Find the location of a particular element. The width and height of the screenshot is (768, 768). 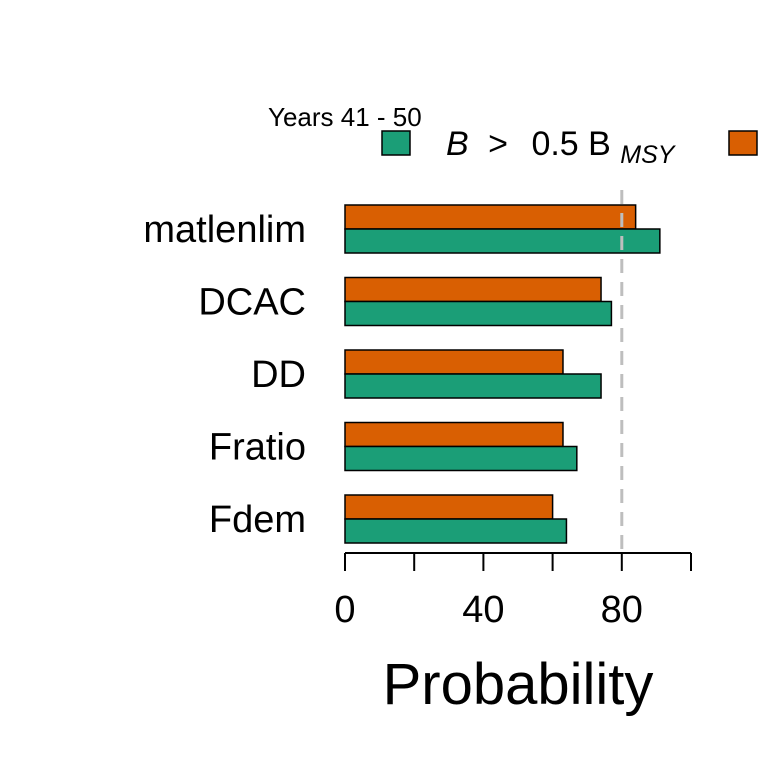

legend-label-series-1: B > 0.5 B MSY is located at coordinates (561, 147).